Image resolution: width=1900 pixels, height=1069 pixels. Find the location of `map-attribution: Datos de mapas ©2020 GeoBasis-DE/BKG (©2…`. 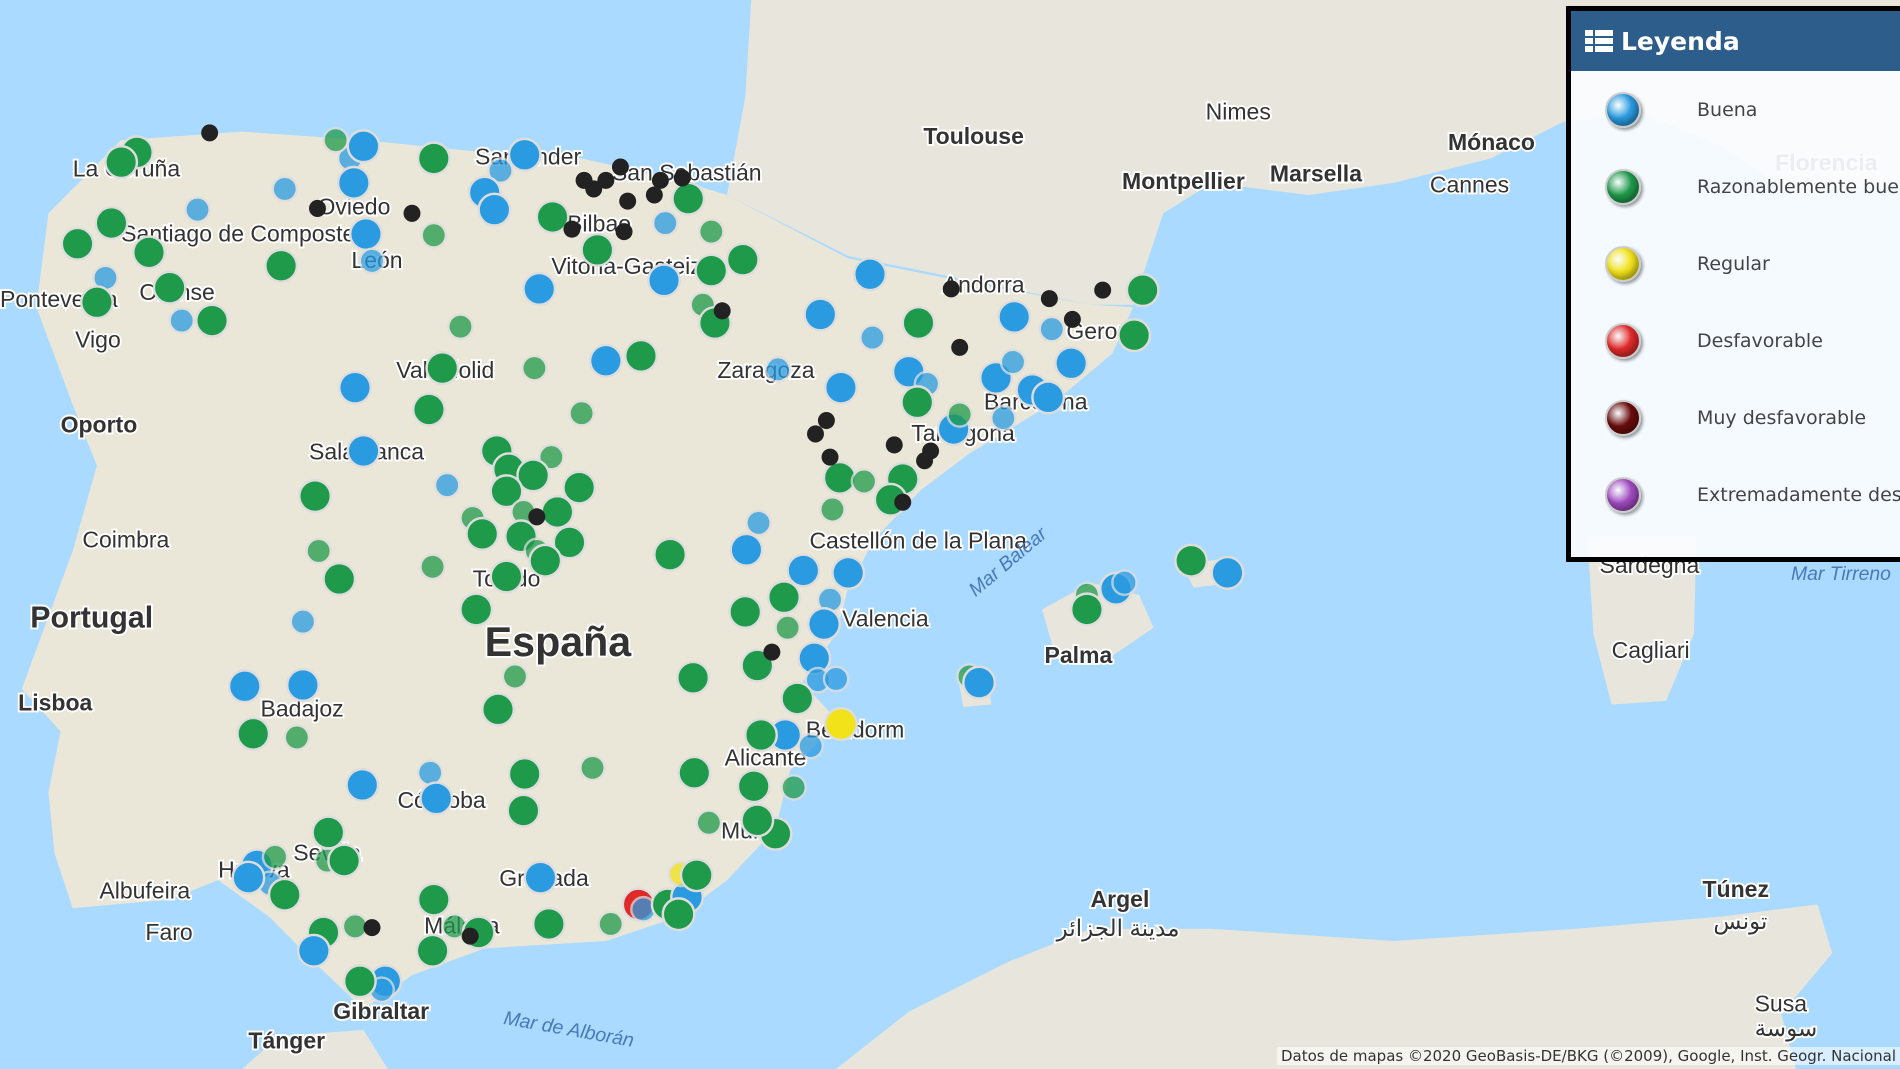

map-attribution: Datos de mapas ©2020 GeoBasis-DE/BKG (©2… is located at coordinates (1588, 1056).